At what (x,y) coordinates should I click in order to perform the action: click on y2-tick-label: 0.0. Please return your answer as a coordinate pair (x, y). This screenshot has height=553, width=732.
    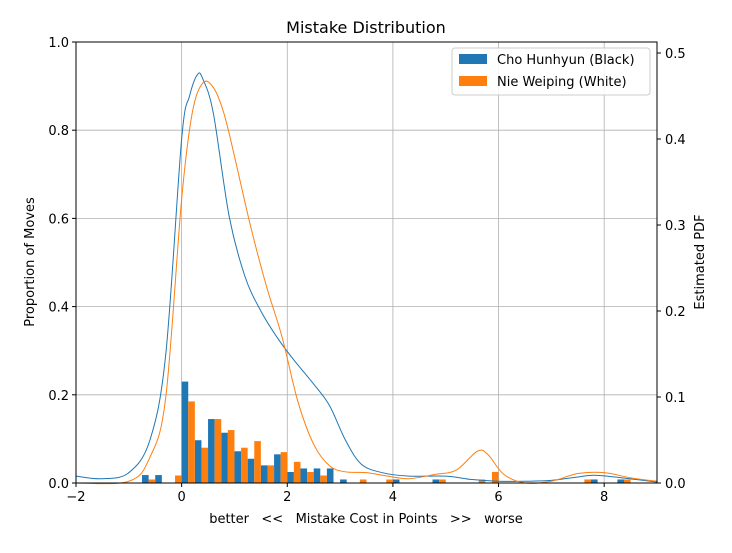
    Looking at the image, I should click on (675, 484).